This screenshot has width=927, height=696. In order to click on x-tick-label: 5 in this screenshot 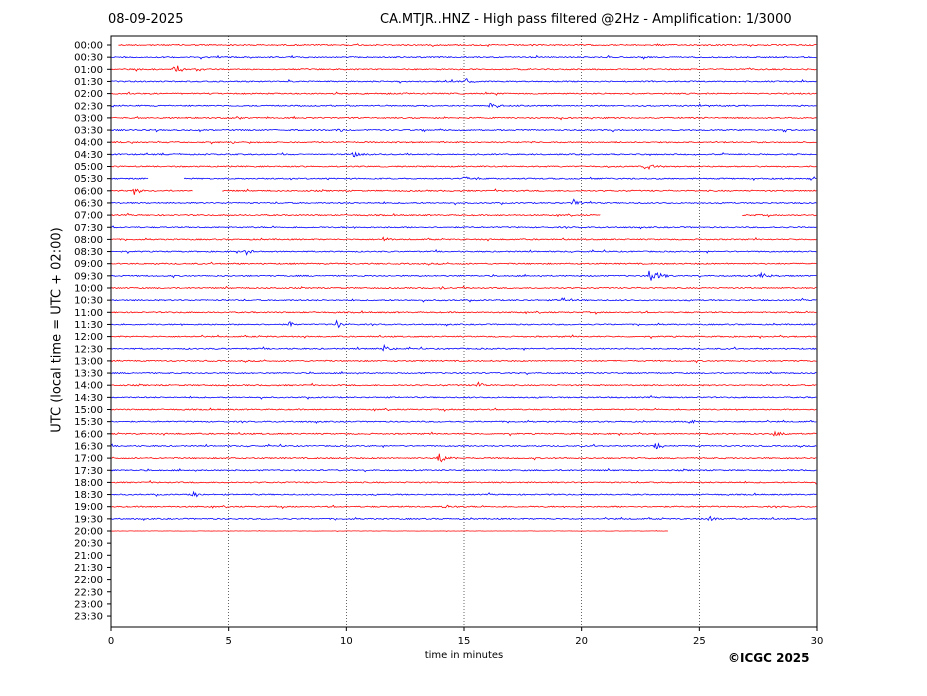, I will do `click(228, 641)`.